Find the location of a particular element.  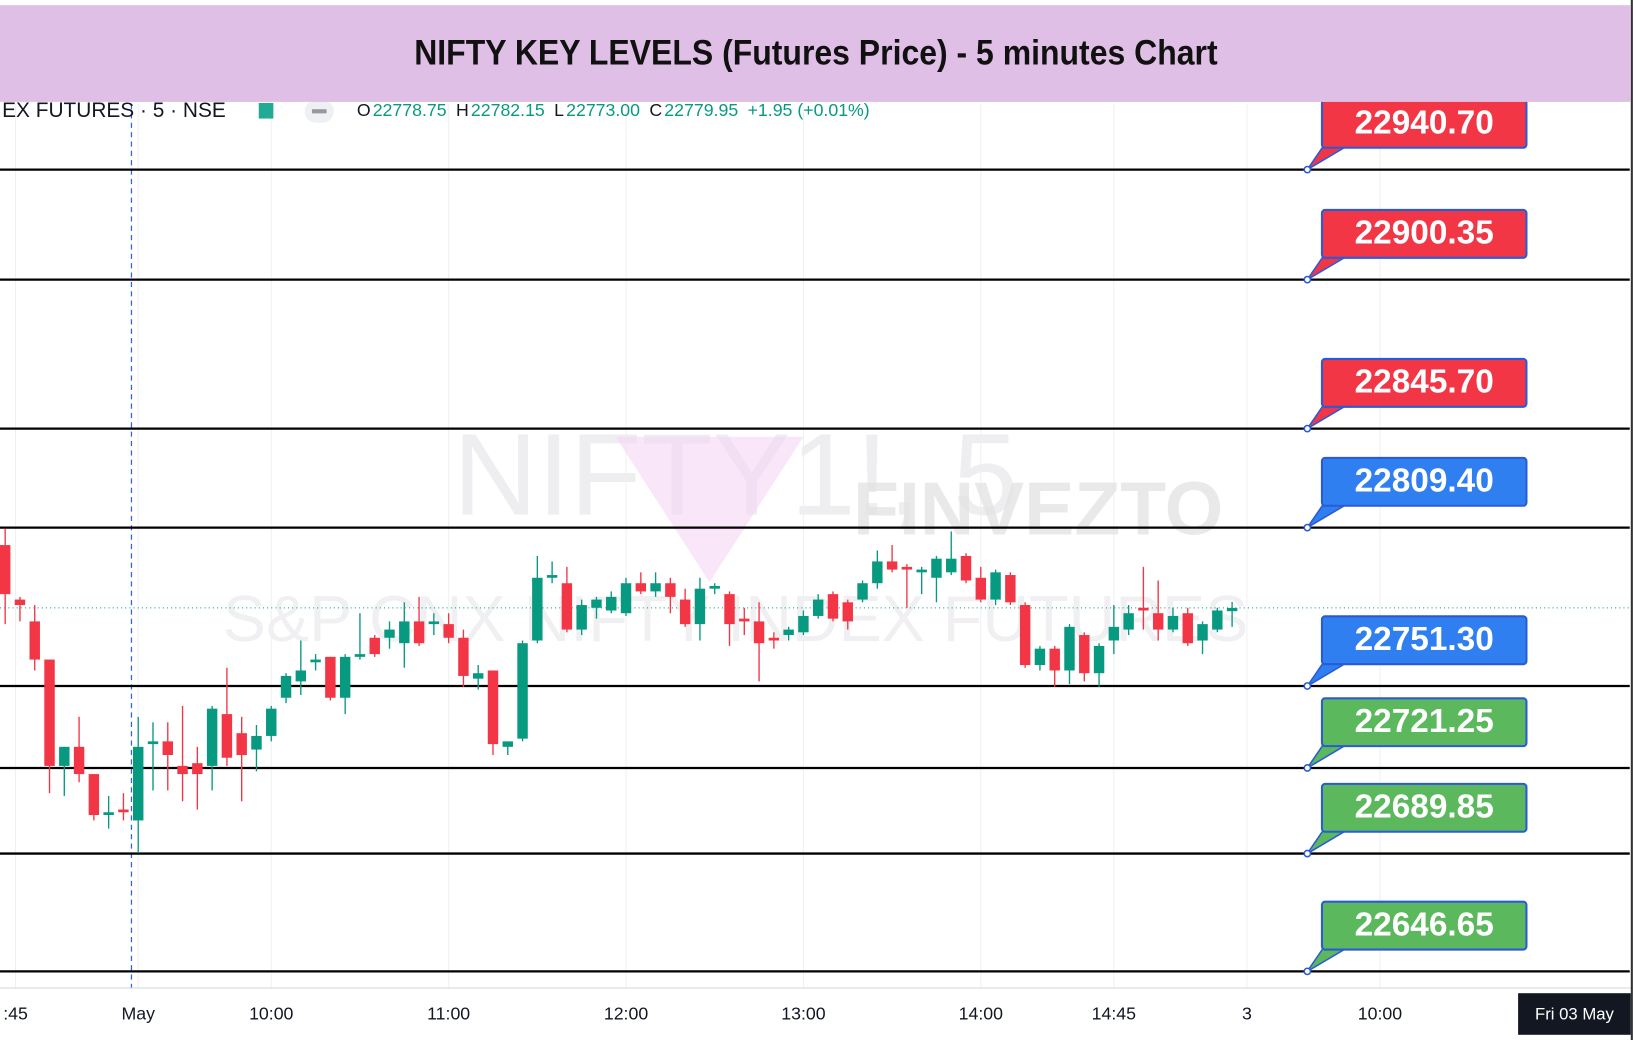

x-tick-label: May is located at coordinates (138, 1014).